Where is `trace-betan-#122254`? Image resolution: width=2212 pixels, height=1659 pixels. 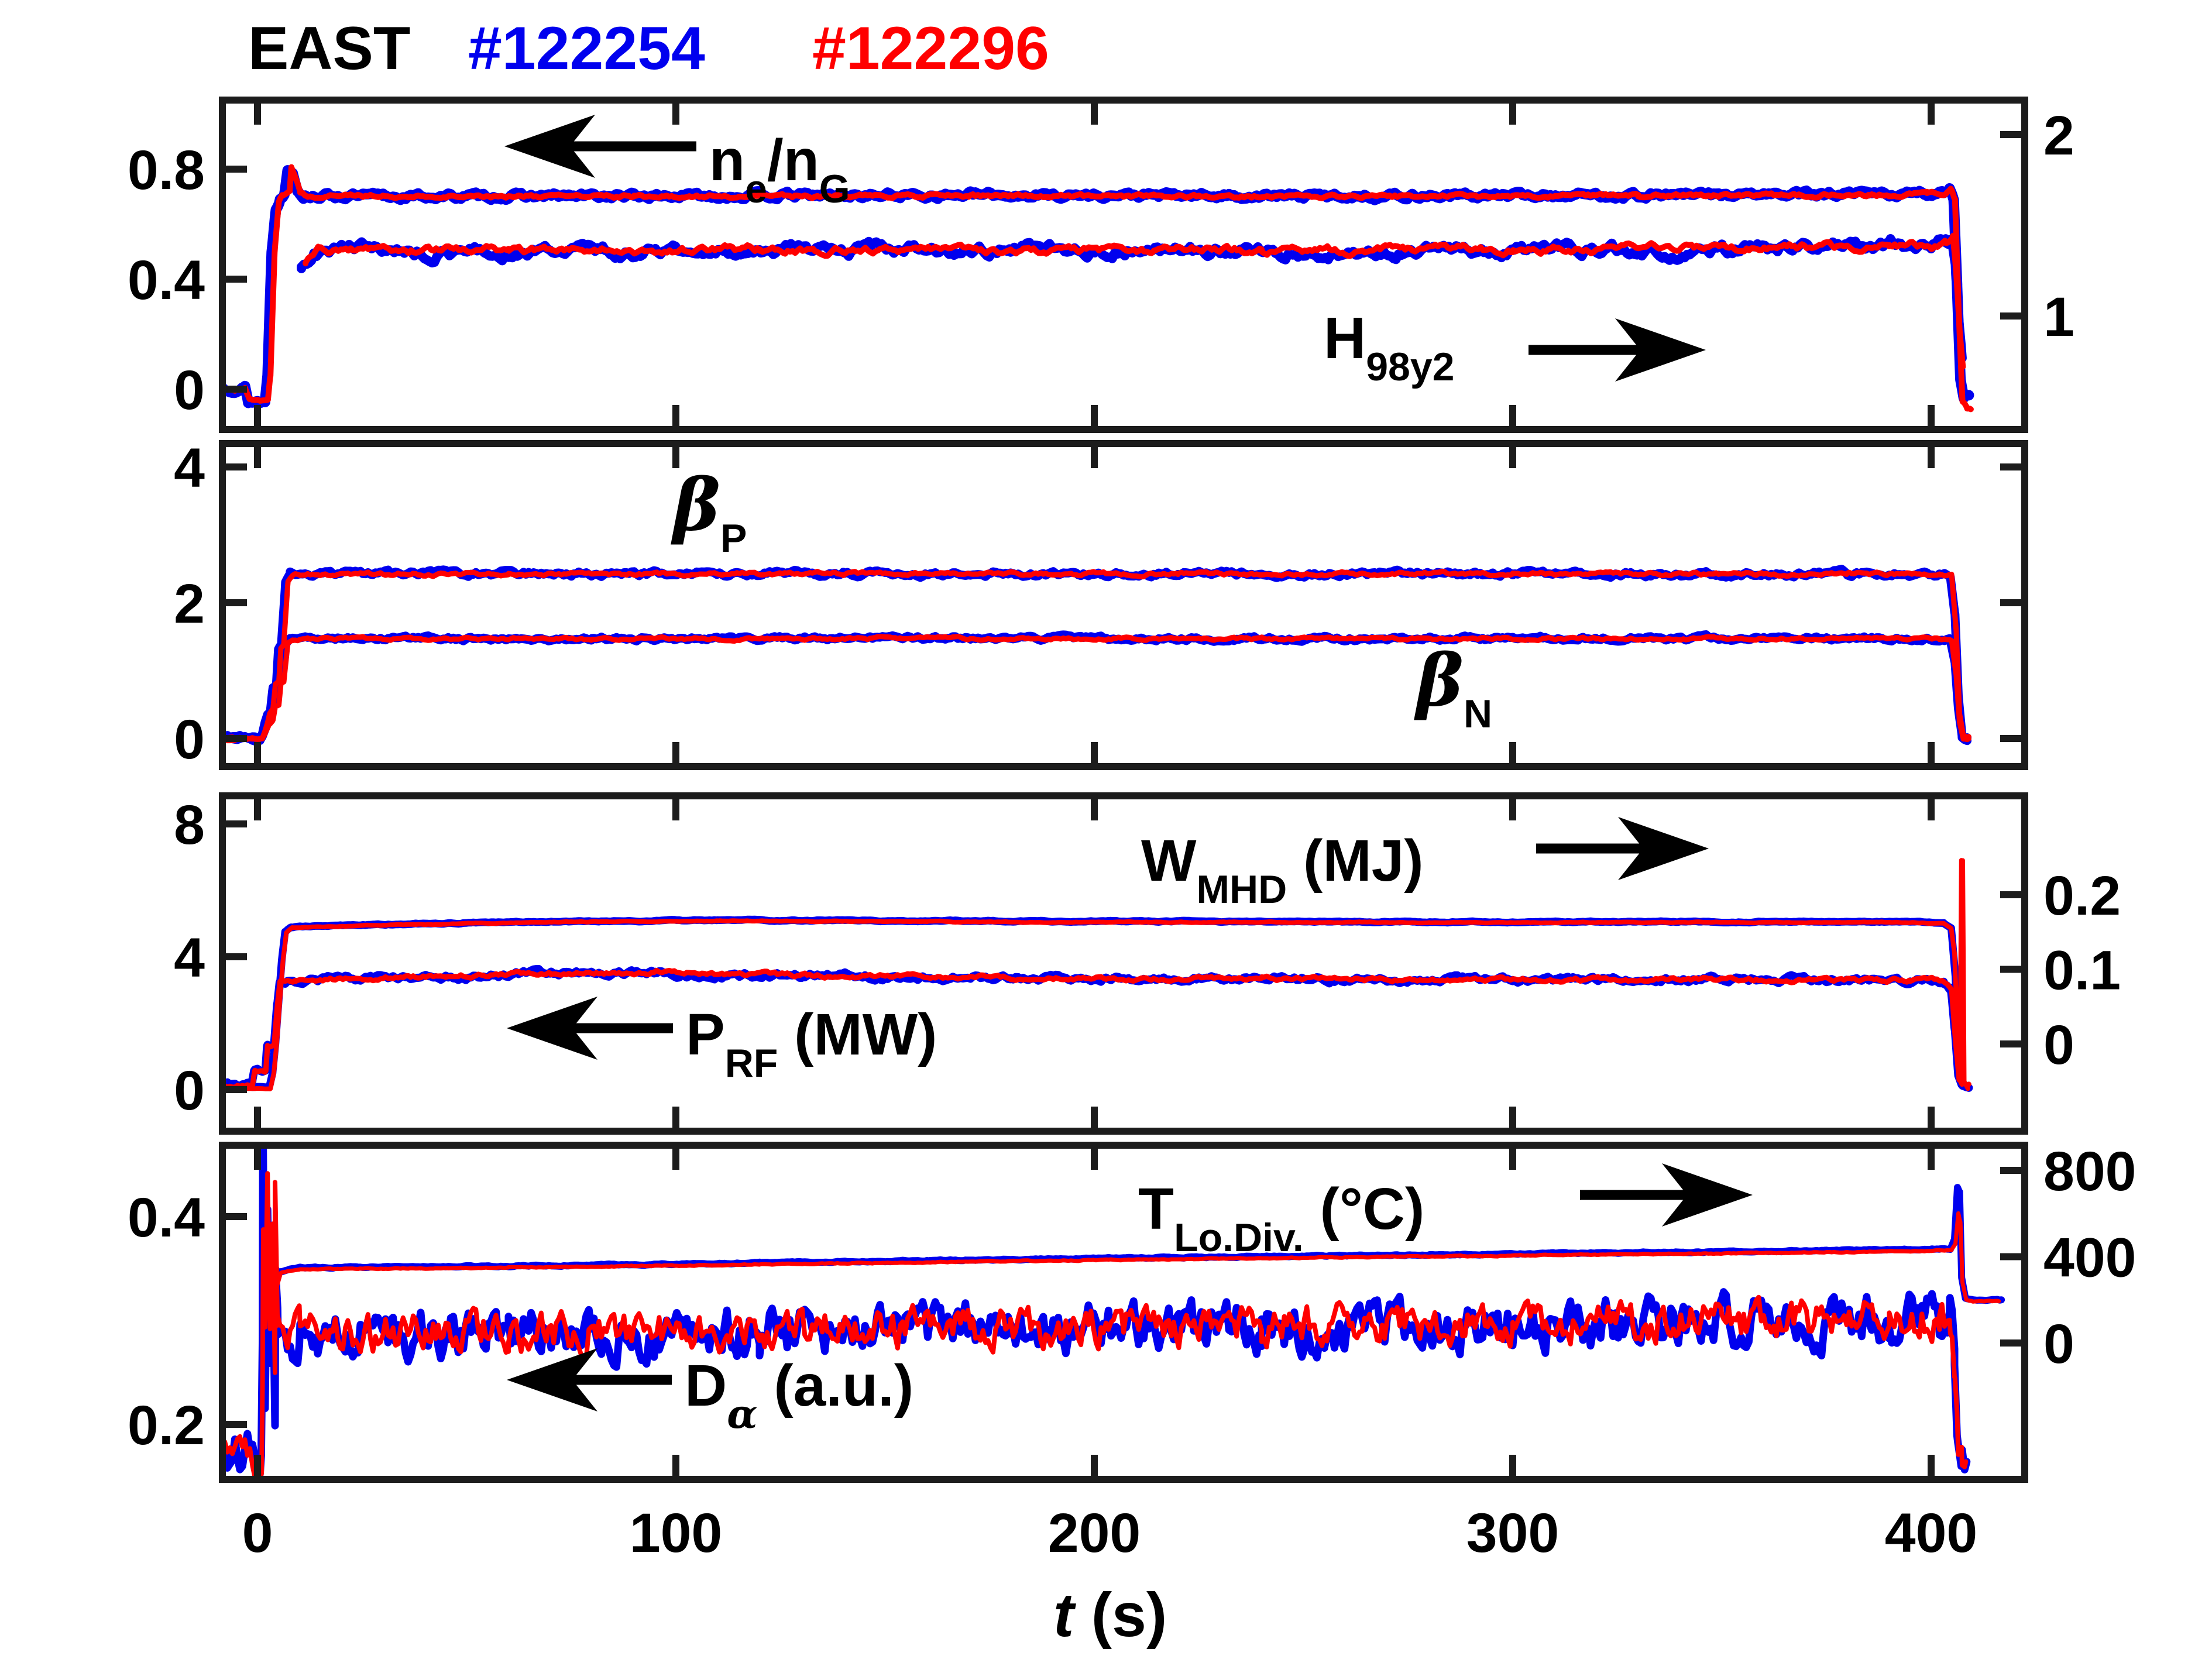 trace-betan-#122254 is located at coordinates (1096, 687).